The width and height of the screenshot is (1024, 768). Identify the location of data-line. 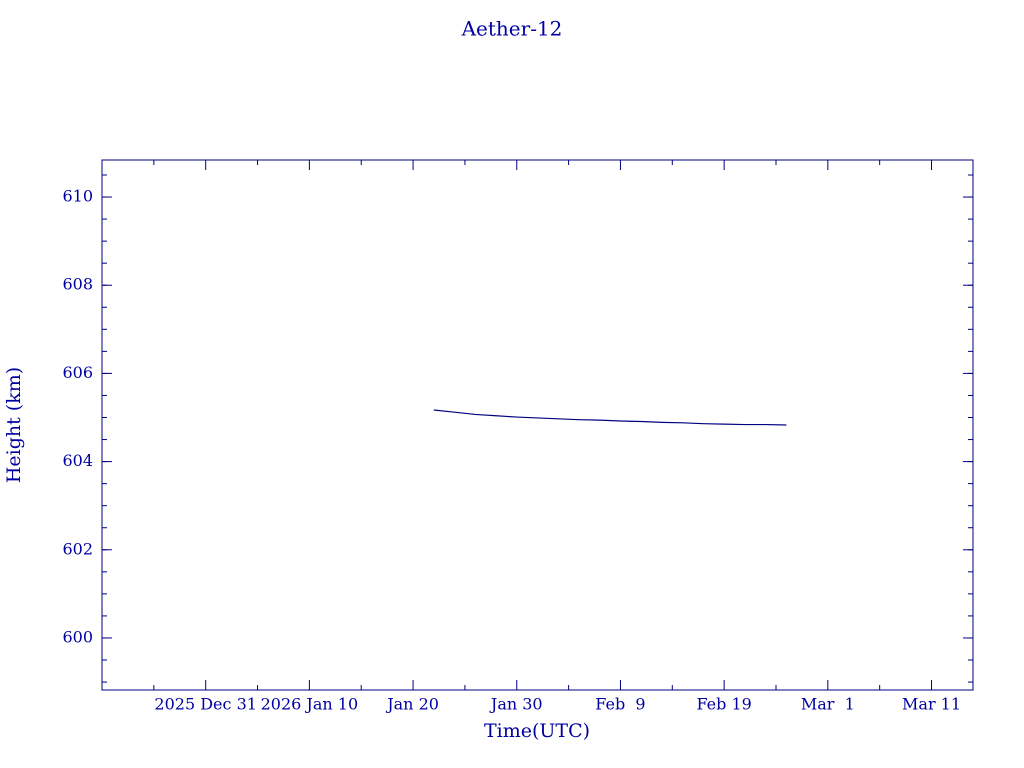
(610, 417).